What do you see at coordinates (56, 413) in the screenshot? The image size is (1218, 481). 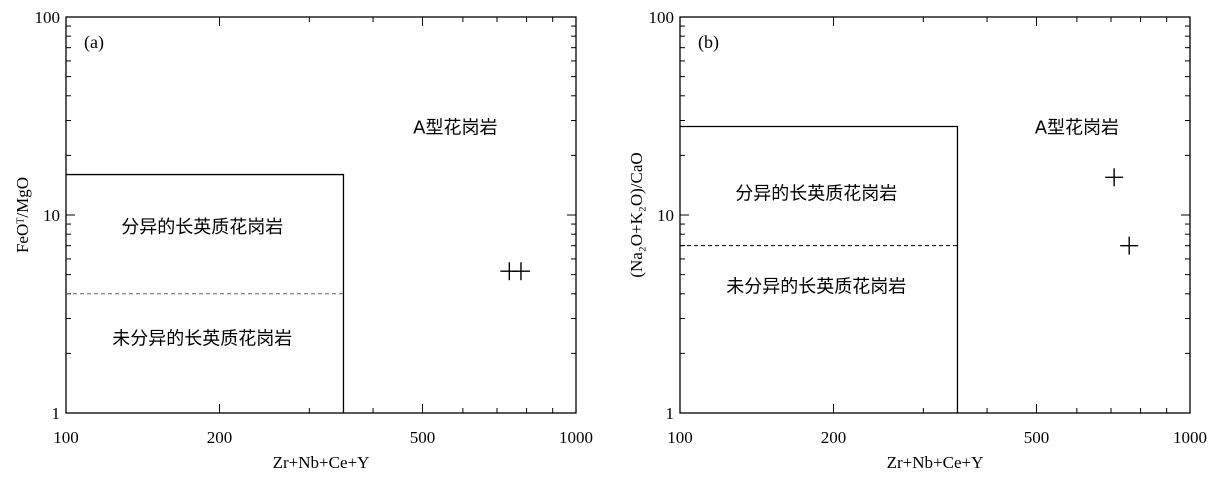 I see `panel-0-y-tick-label: 1` at bounding box center [56, 413].